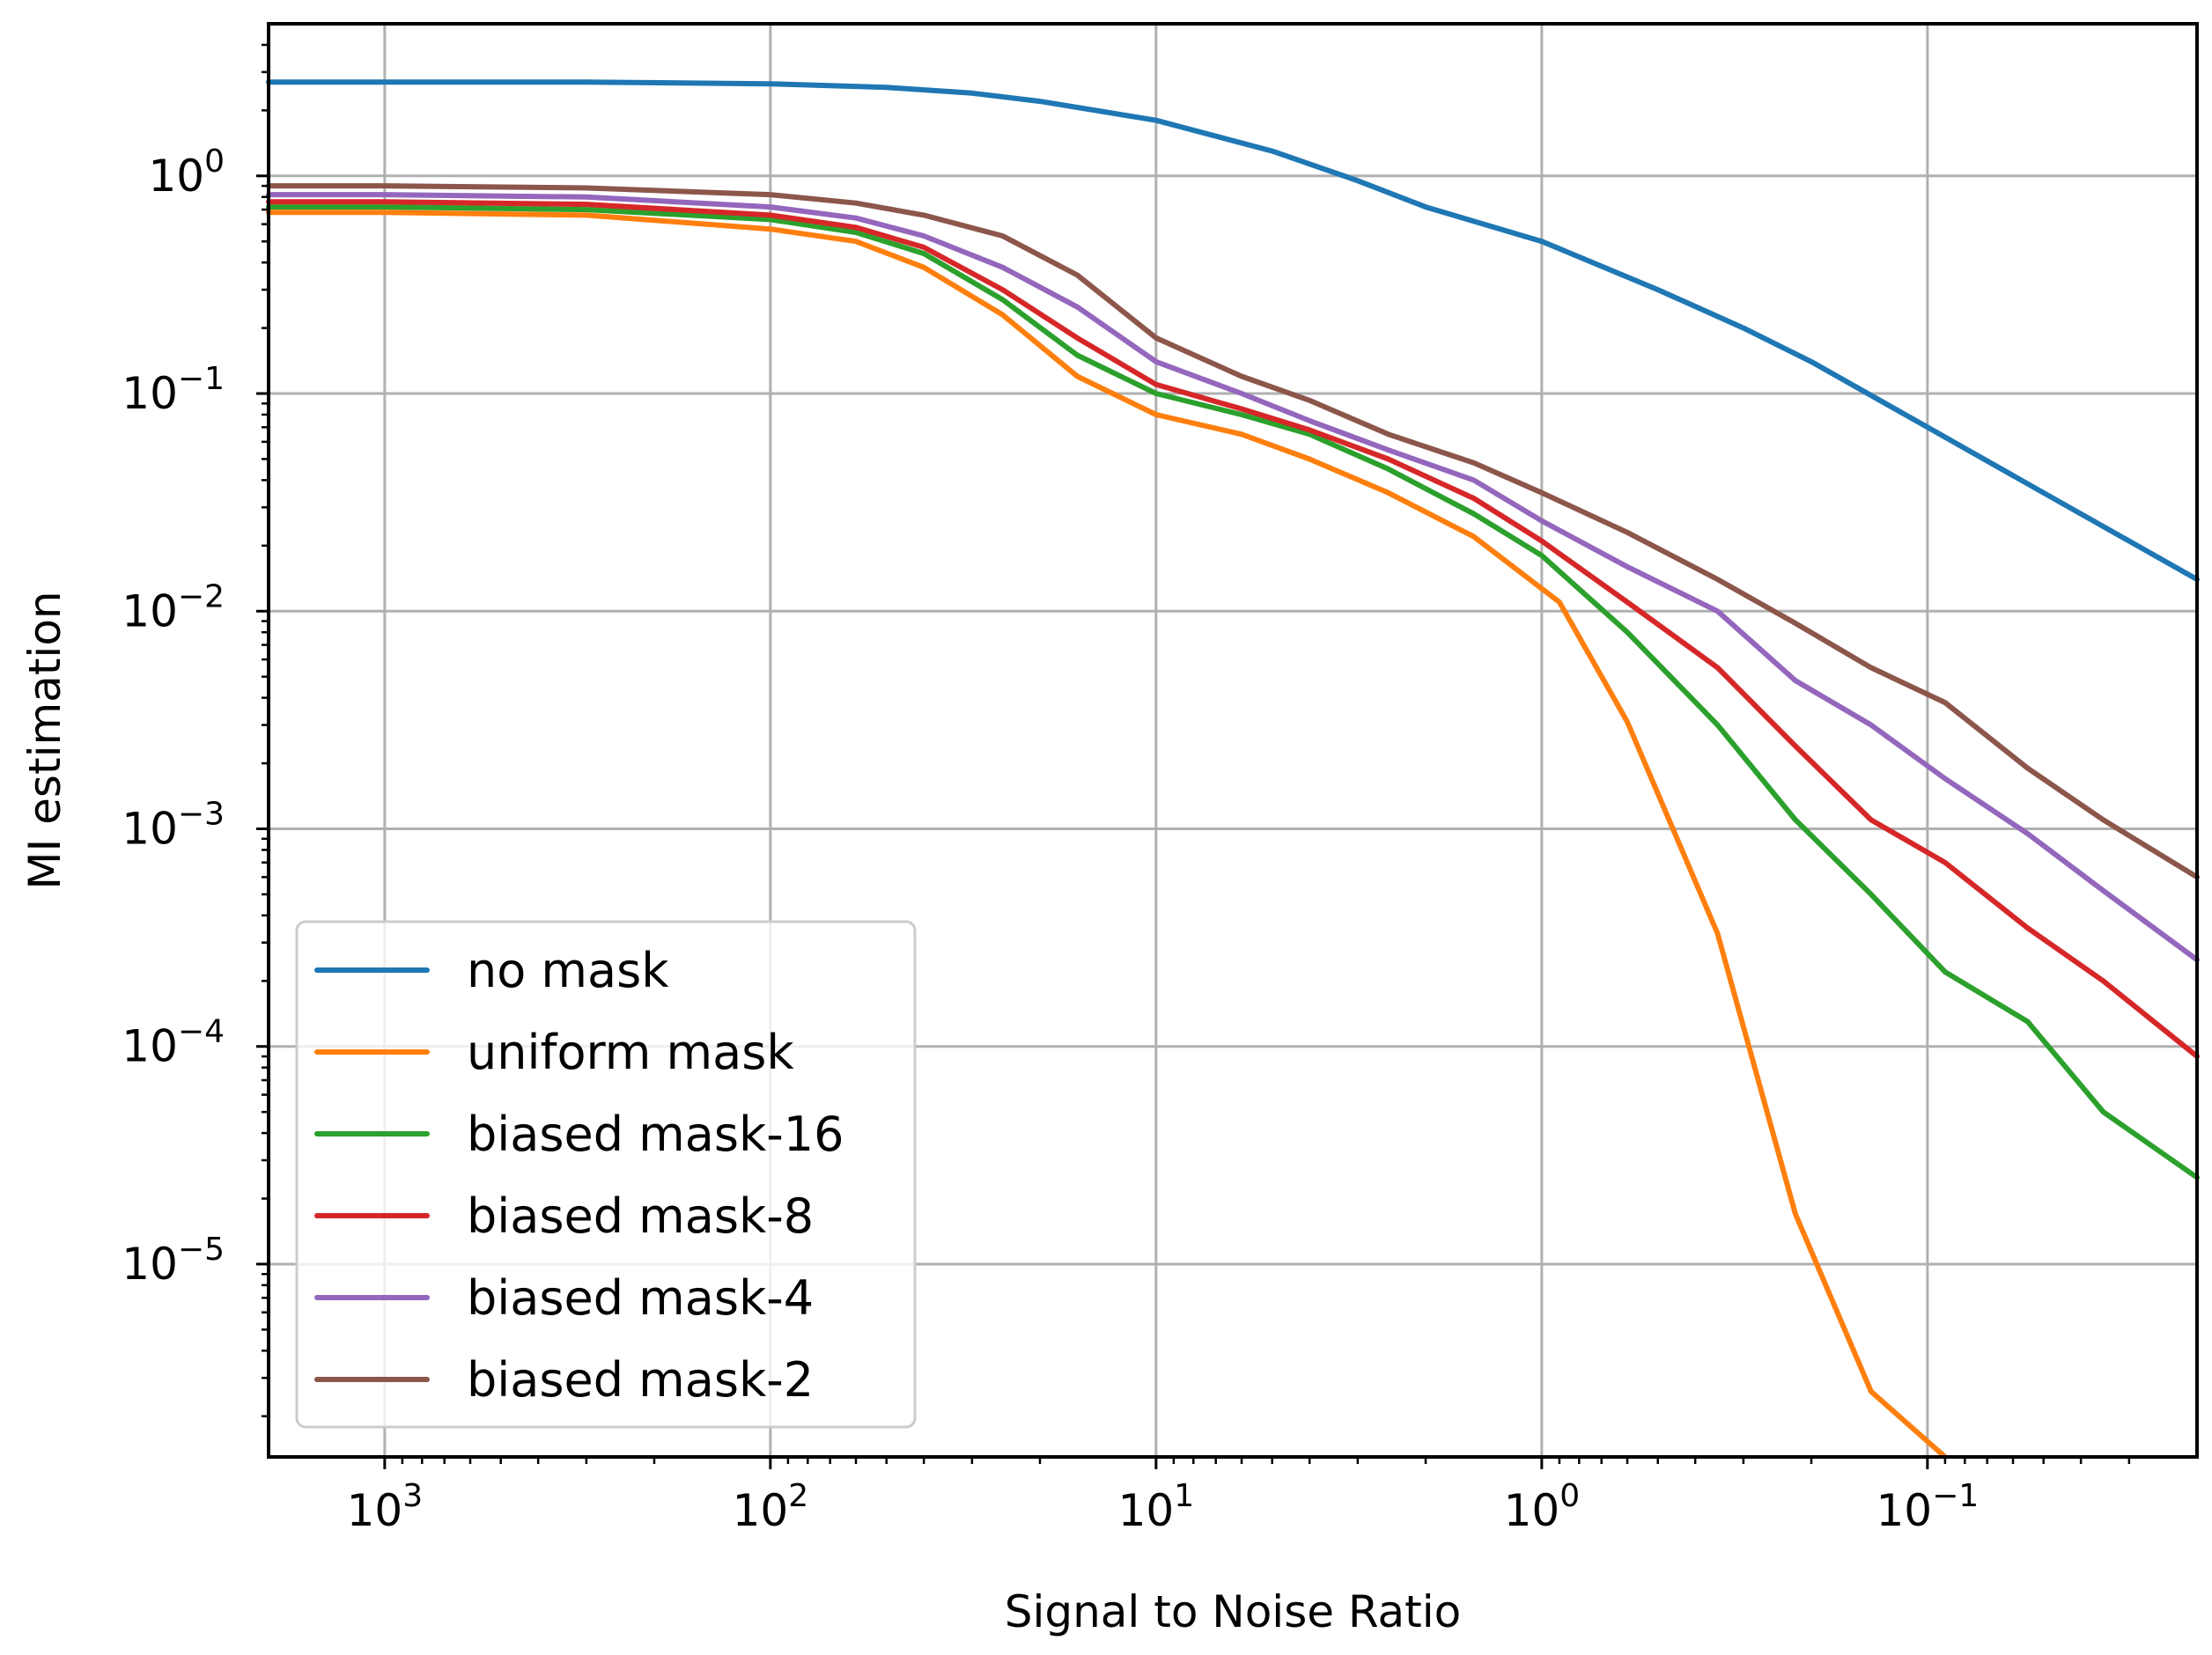 This screenshot has height=1655, width=2212. I want to click on legend-label-biased-mask-8: biased mask-8, so click(640, 1216).